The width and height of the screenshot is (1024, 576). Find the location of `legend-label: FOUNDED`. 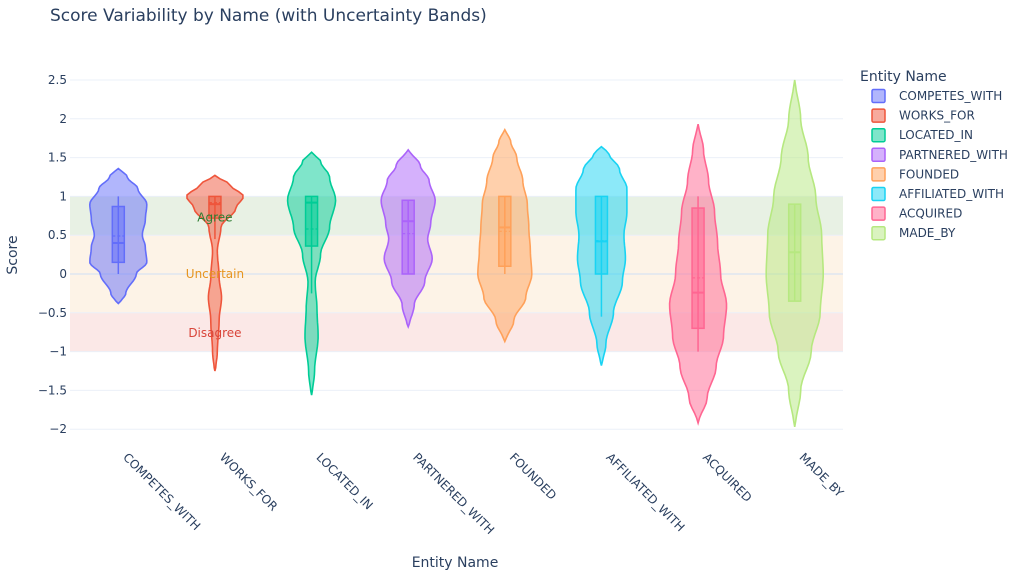

legend-label: FOUNDED is located at coordinates (929, 174).